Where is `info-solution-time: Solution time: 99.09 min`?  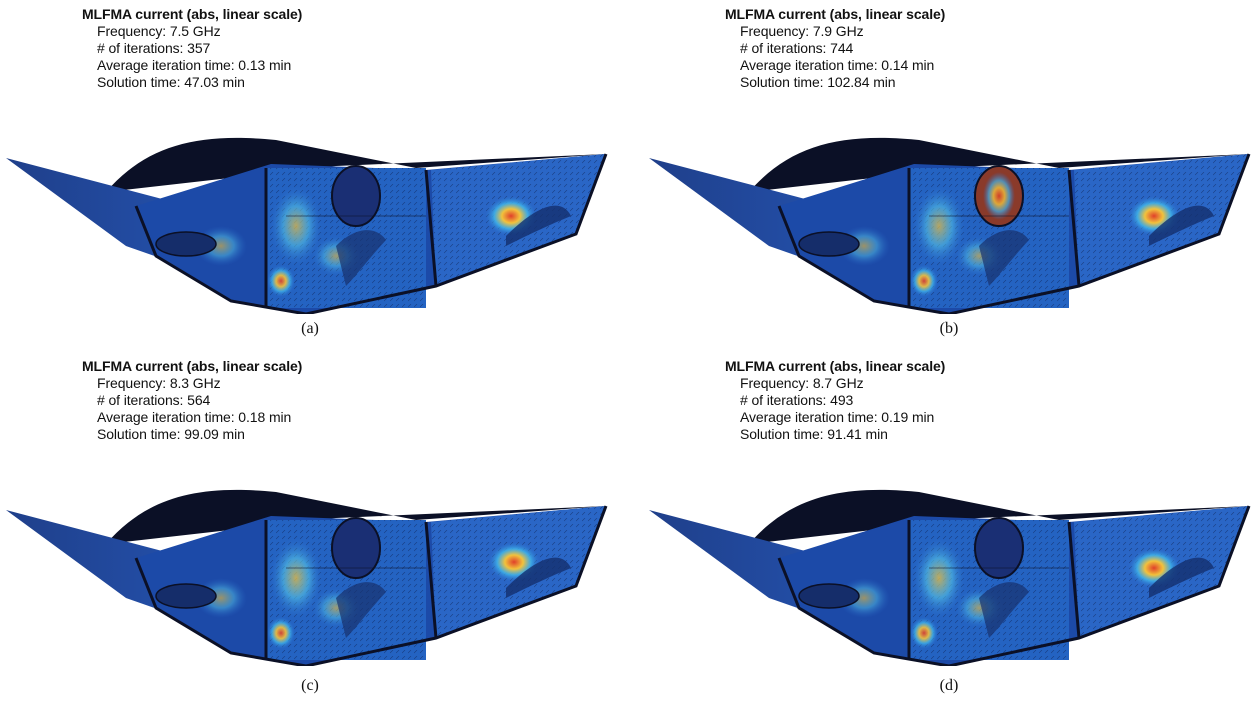
info-solution-time: Solution time: 99.09 min is located at coordinates (171, 434).